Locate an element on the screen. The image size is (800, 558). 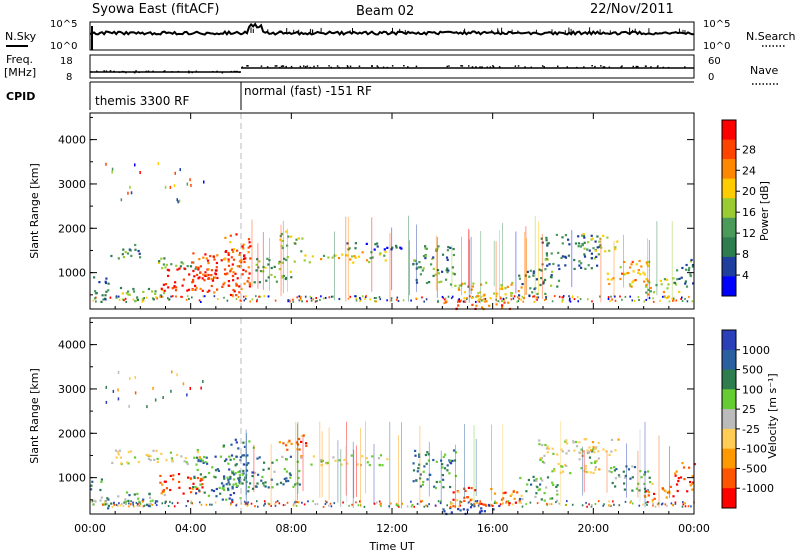
colorbar-swatch is located at coordinates (729, 458).